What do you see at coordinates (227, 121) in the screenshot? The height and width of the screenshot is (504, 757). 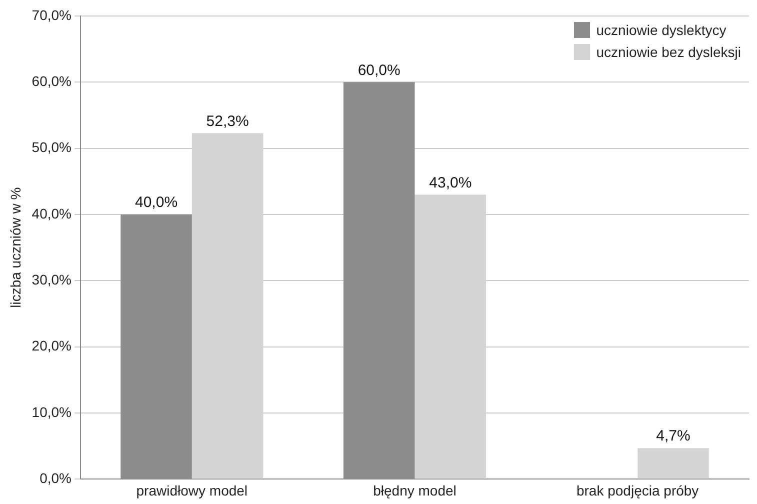 I see `data-label: 52,3%` at bounding box center [227, 121].